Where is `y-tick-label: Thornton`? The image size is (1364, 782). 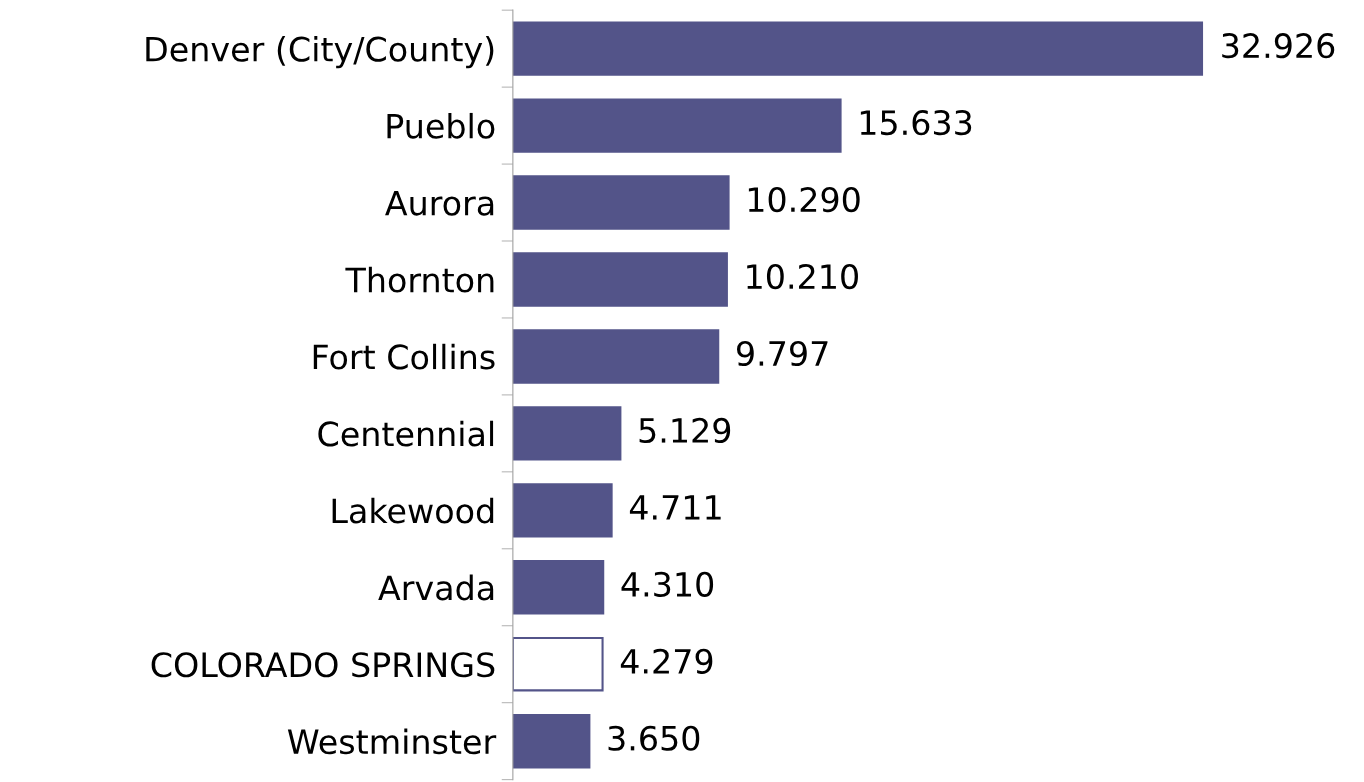
y-tick-label: Thornton is located at coordinates (419, 279).